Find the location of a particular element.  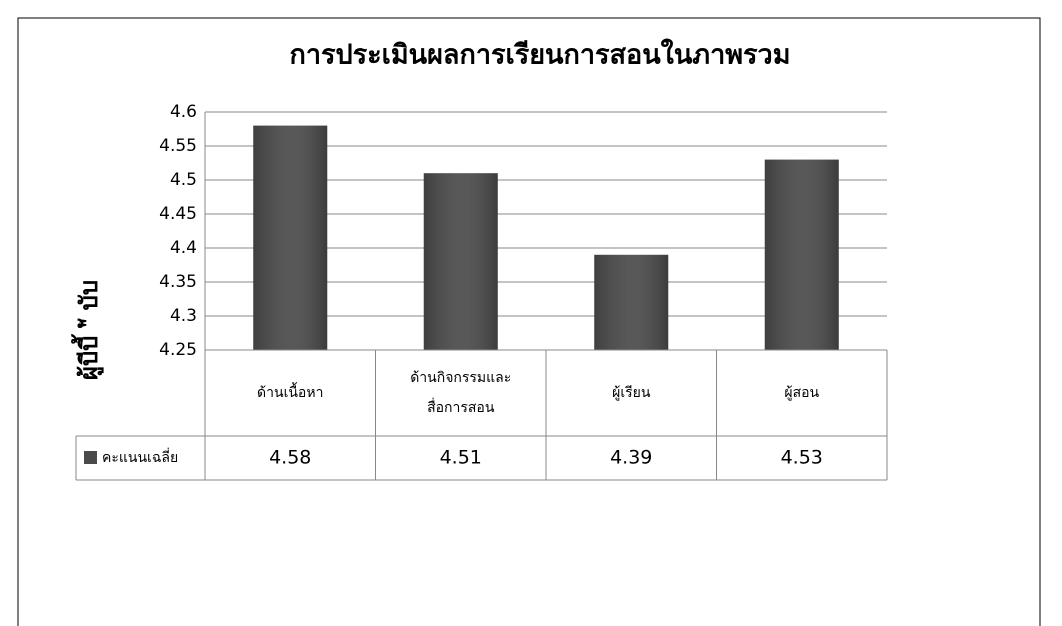

y-tick-label: 4.35 is located at coordinates (178, 282).